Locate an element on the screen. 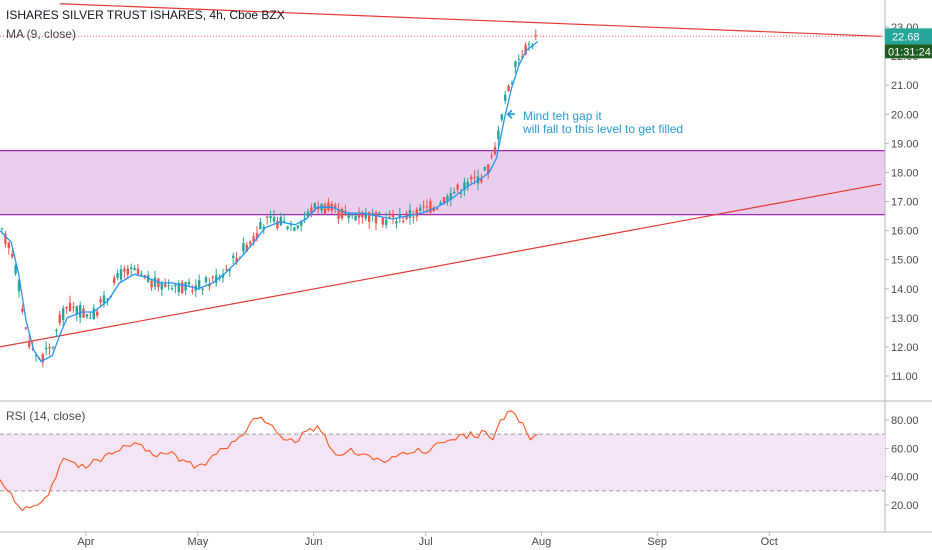  rsi-axis: 20.00 40.00 60.00 80.00 is located at coordinates (902, 463).